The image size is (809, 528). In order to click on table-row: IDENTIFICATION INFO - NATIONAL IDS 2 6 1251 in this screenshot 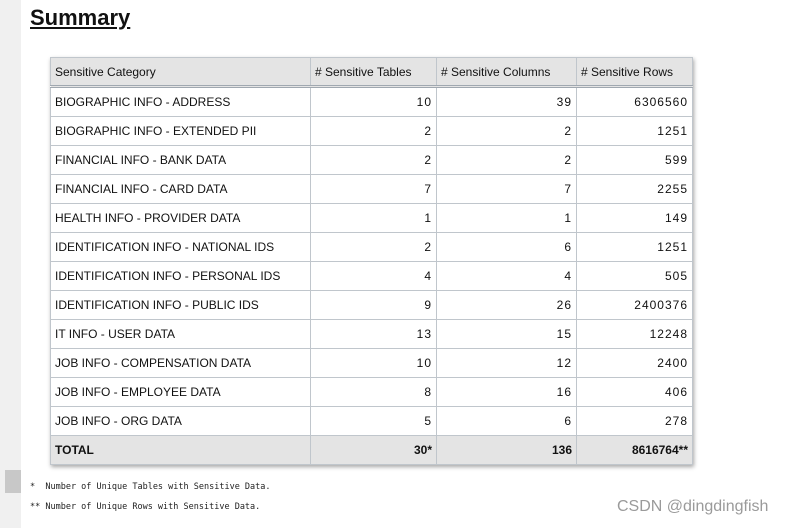, I will do `click(371, 247)`.